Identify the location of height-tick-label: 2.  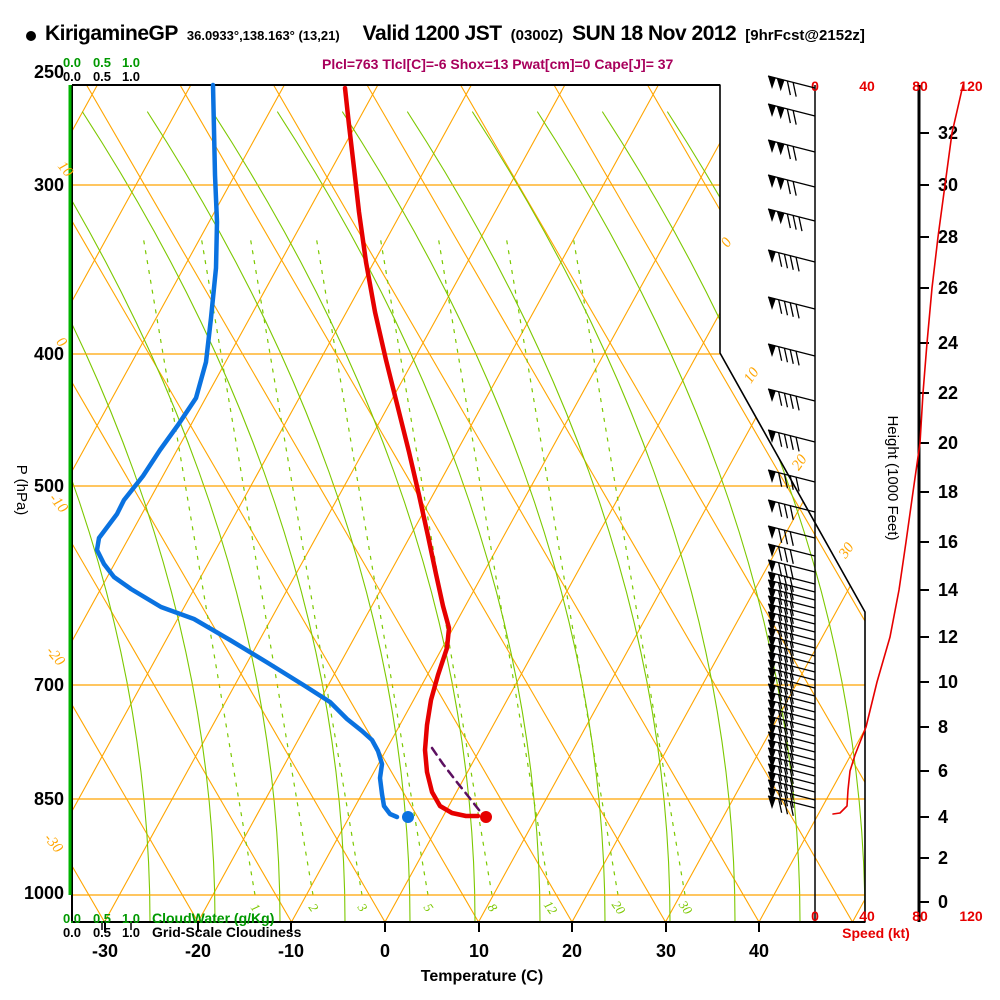
(943, 858).